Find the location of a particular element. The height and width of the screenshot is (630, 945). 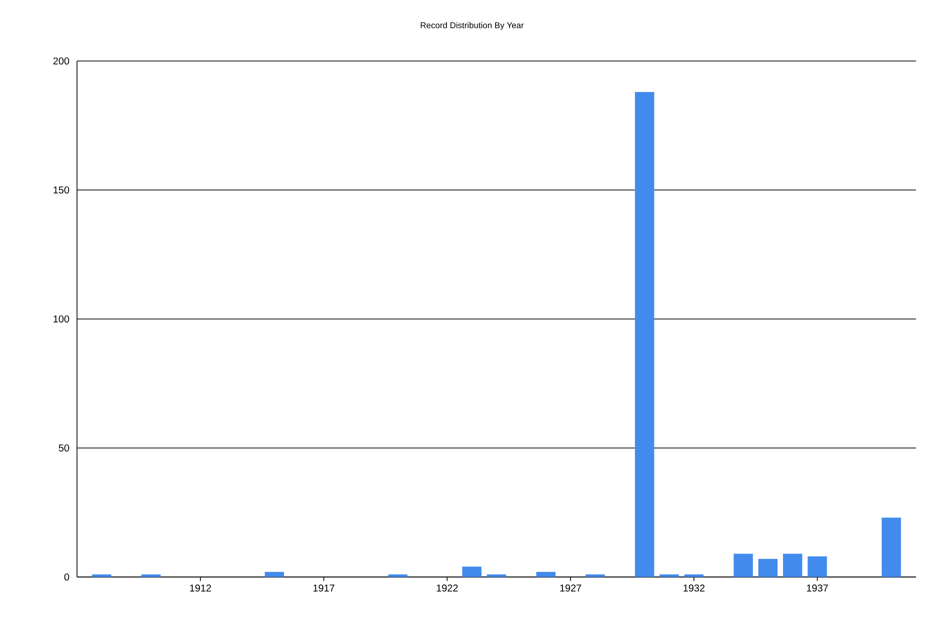

x-tick-label: 1922 is located at coordinates (447, 588).